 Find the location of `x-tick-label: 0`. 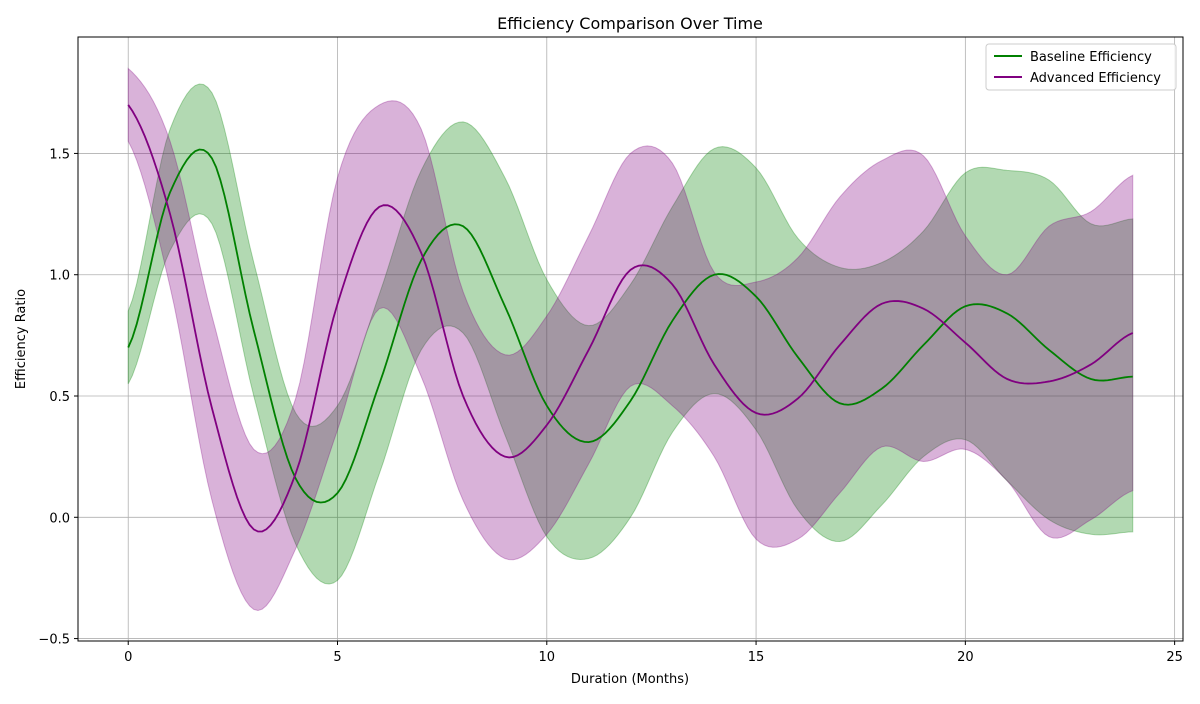

x-tick-label: 0 is located at coordinates (128, 657).